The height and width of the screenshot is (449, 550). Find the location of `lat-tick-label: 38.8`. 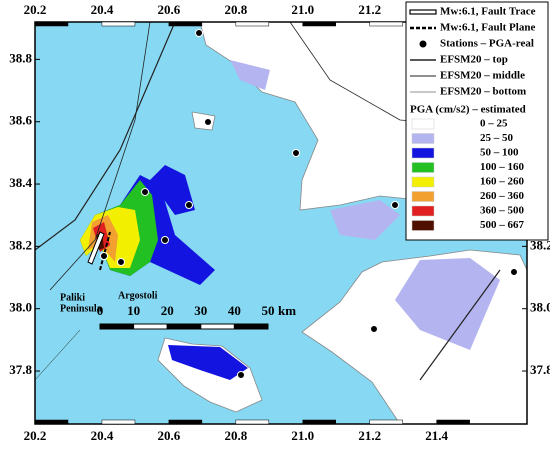

lat-tick-label: 38.8 is located at coordinates (20, 57).